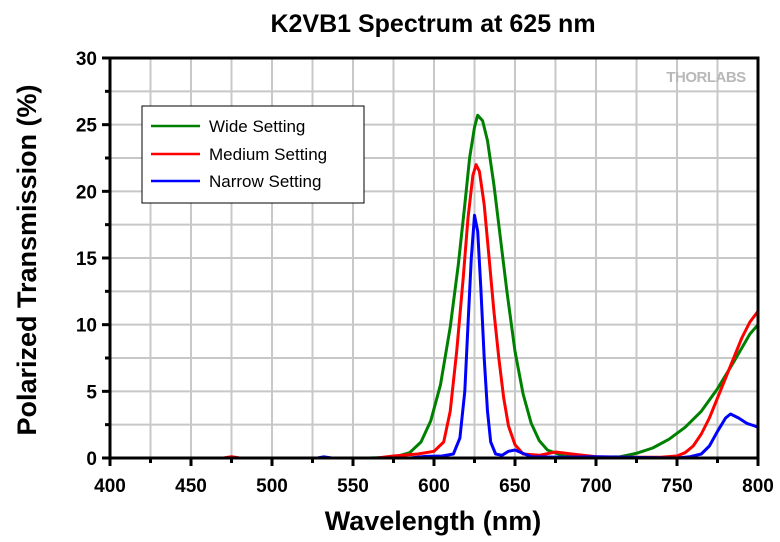 The width and height of the screenshot is (780, 542). Describe the element at coordinates (265, 181) in the screenshot. I see `legend-label-narrow: Narrow Setting` at that location.